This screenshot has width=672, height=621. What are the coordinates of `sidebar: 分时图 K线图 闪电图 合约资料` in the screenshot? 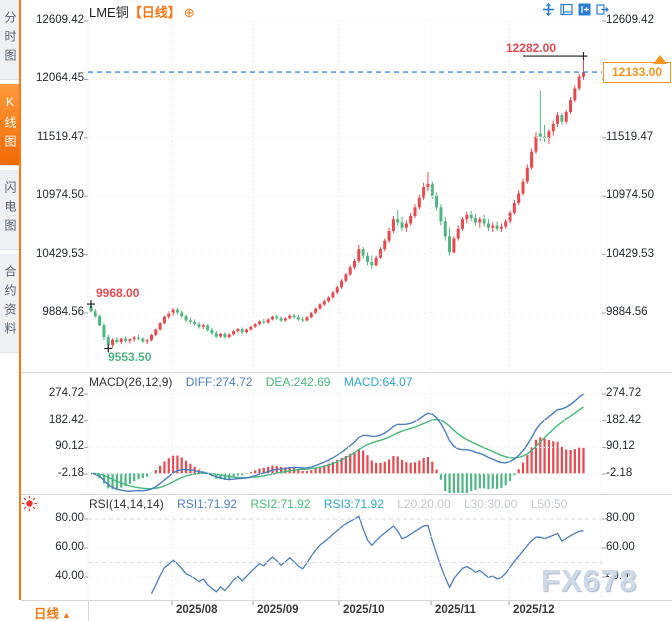 It's located at (10, 300).